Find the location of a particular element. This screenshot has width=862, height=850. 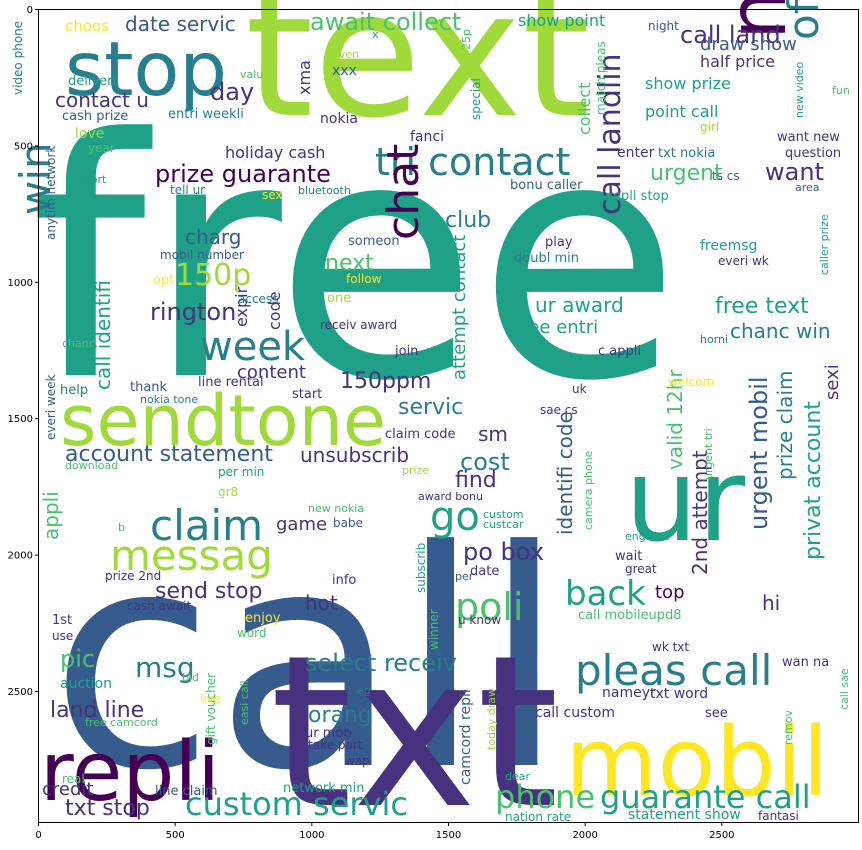

word-use: use is located at coordinates (62, 636).